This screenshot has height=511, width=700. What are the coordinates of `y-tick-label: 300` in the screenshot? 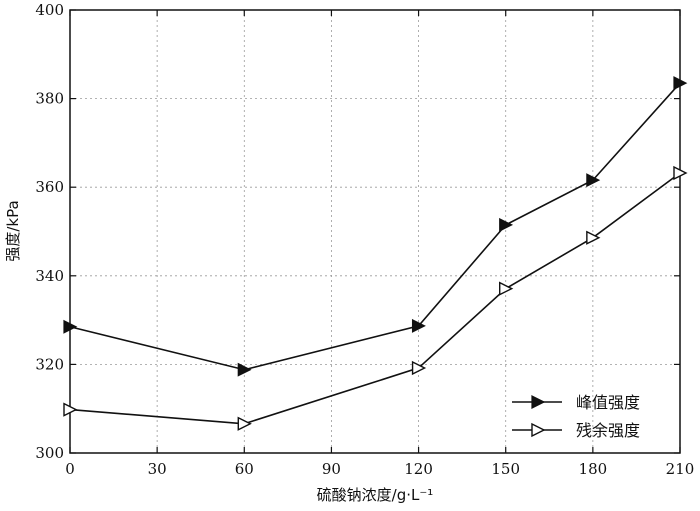 It's located at (49, 453).